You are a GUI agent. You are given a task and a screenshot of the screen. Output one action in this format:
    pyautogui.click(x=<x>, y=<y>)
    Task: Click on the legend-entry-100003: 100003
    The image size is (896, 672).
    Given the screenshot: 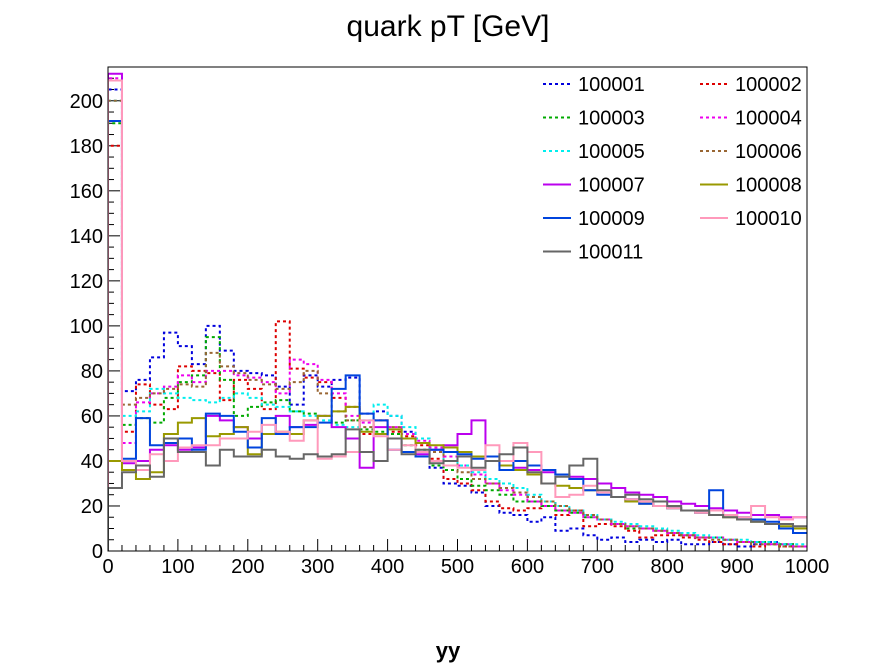 What is the action you would take?
    pyautogui.click(x=594, y=119)
    